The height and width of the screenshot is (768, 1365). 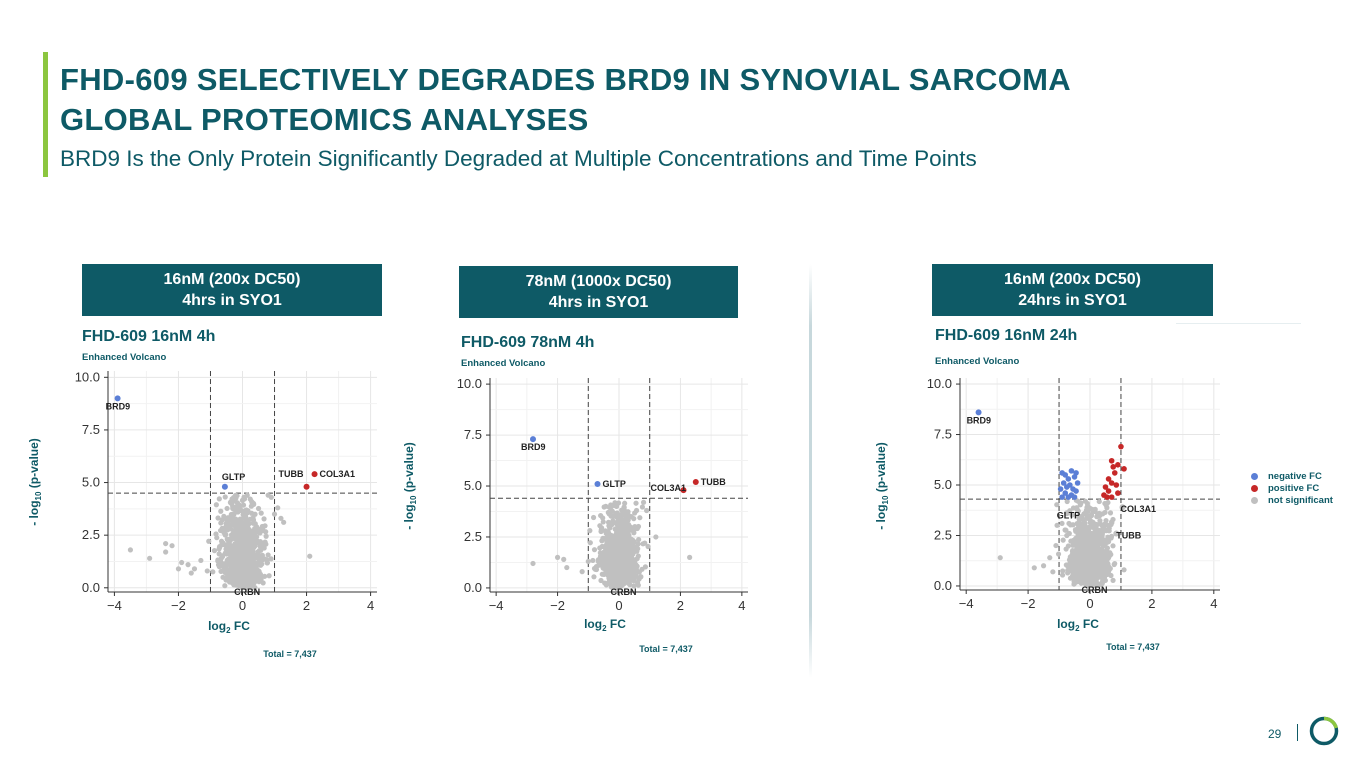 What do you see at coordinates (45, 114) in the screenshot?
I see `title-accent-bar` at bounding box center [45, 114].